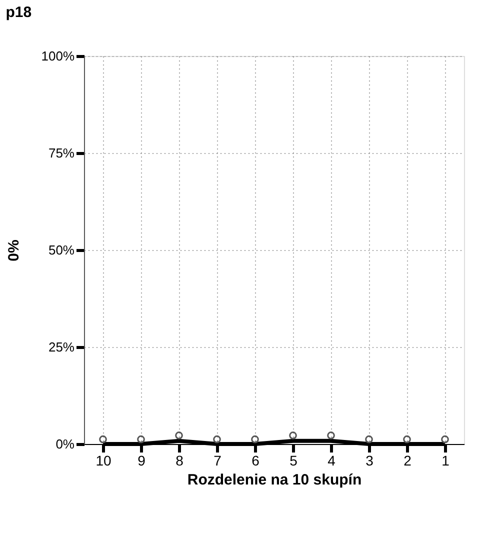 The image size is (486, 535). I want to click on y-tick-label: 0%, so click(65, 444).